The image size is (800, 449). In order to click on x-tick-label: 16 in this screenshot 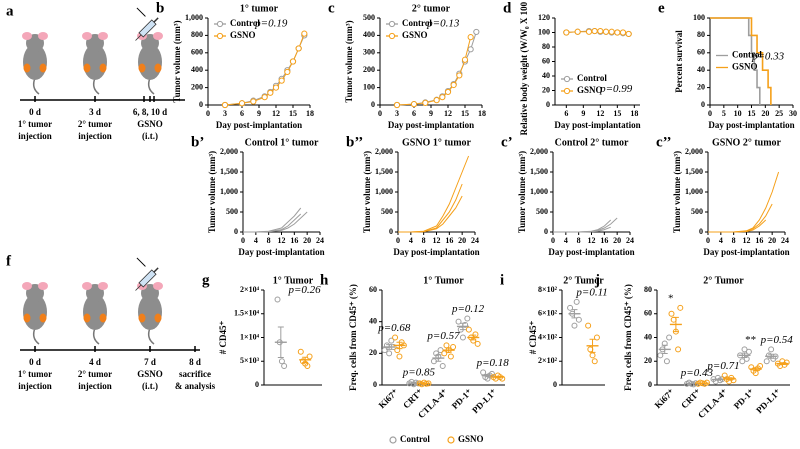, I will do `click(449, 240)`.